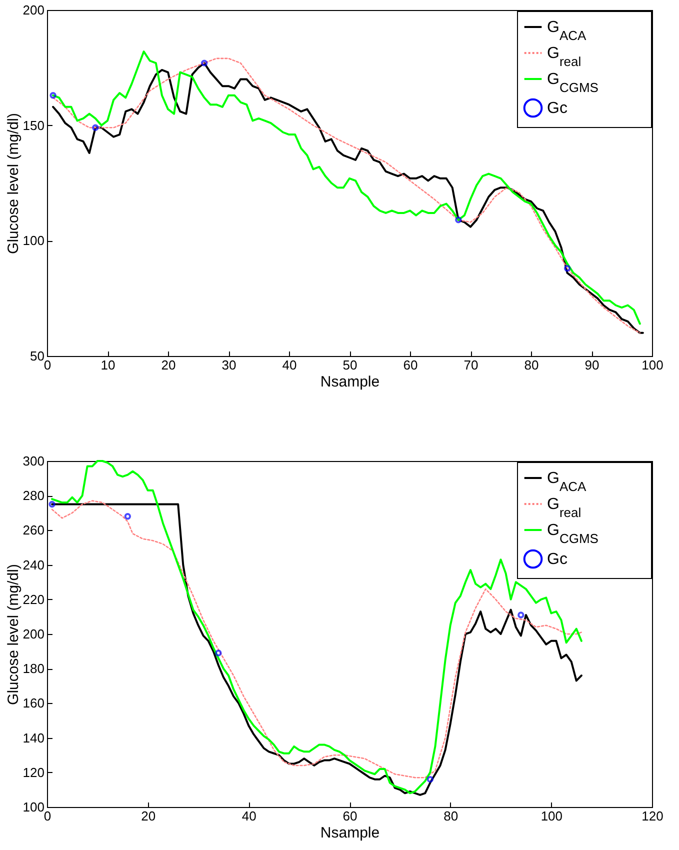  Describe the element at coordinates (33, 240) in the screenshot. I see `y-tick-label: 100` at that location.